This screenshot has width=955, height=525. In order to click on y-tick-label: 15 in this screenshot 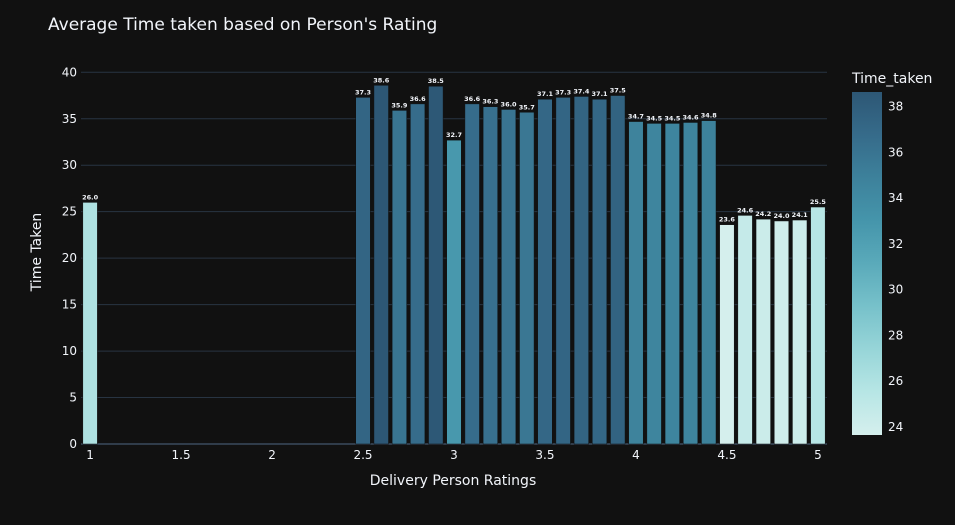, I will do `click(69, 305)`.